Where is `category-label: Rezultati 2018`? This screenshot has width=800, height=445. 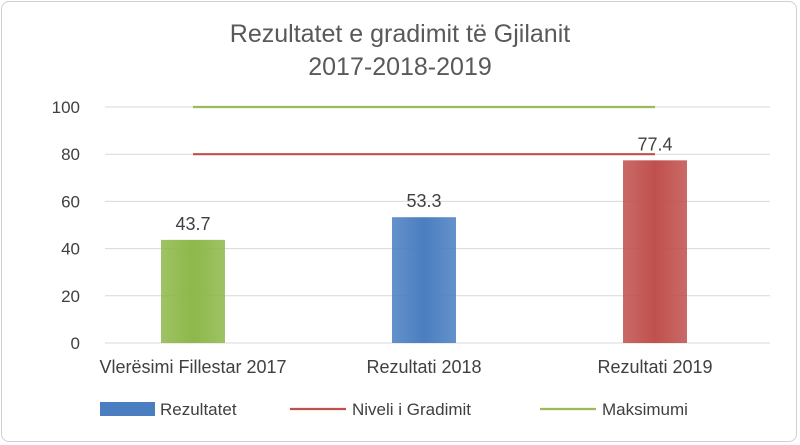
category-label: Rezultati 2018 is located at coordinates (423, 367).